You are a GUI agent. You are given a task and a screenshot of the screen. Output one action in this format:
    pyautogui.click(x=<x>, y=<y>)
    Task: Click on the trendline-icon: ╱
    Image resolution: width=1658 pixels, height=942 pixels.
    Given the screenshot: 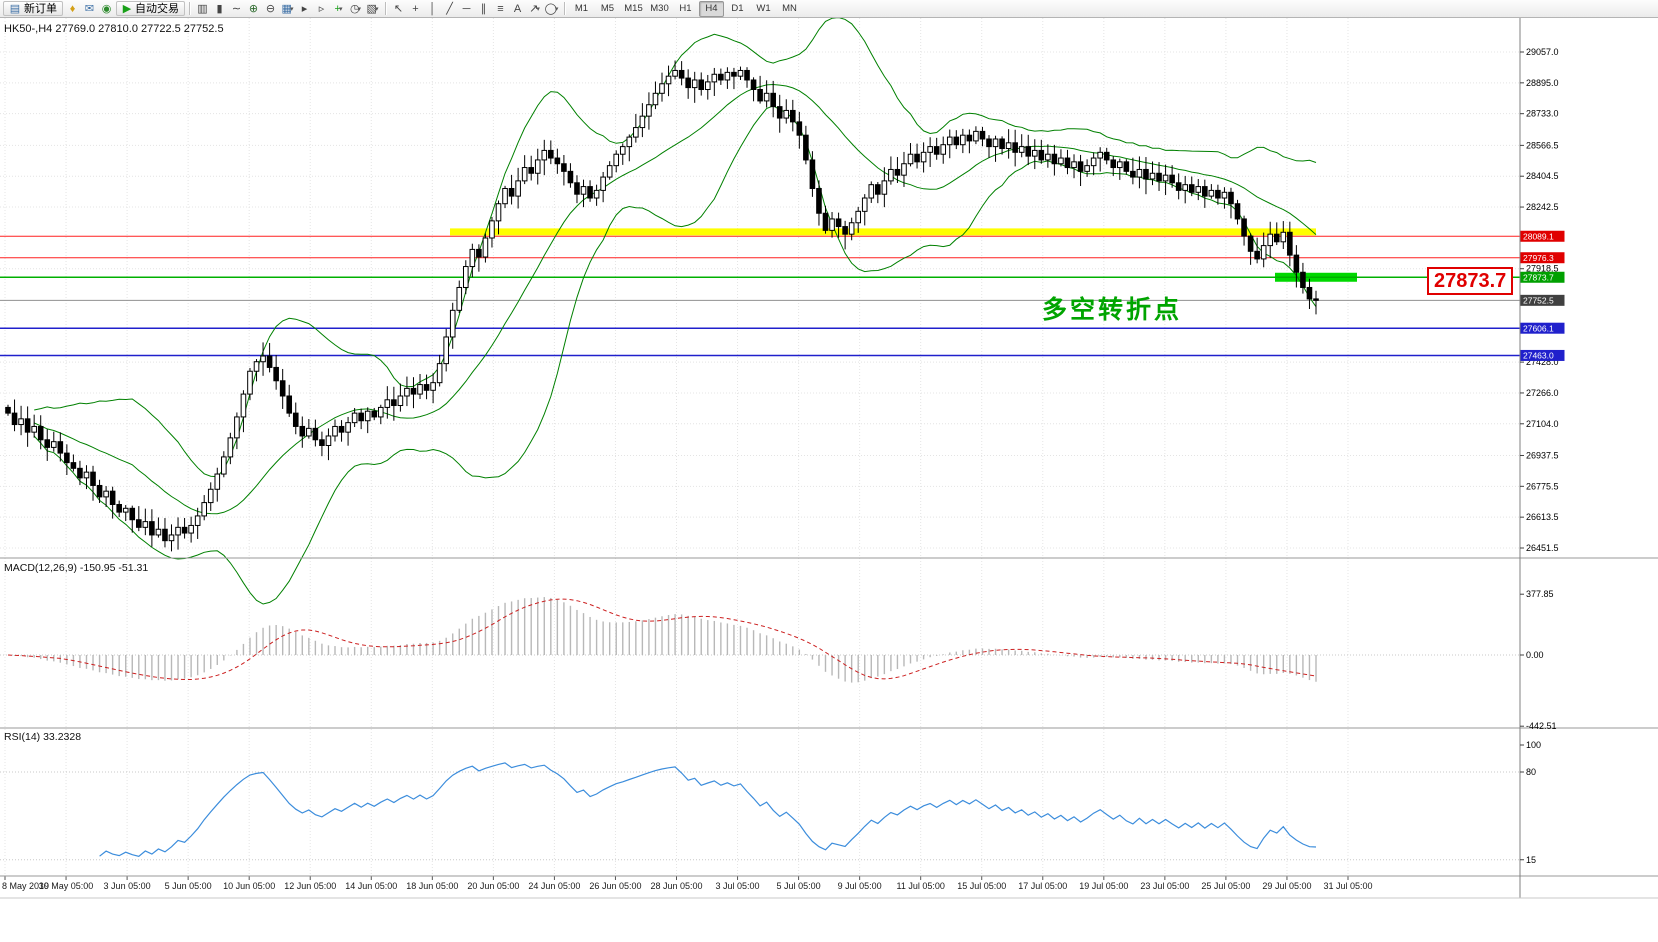 What is the action you would take?
    pyautogui.click(x=449, y=9)
    